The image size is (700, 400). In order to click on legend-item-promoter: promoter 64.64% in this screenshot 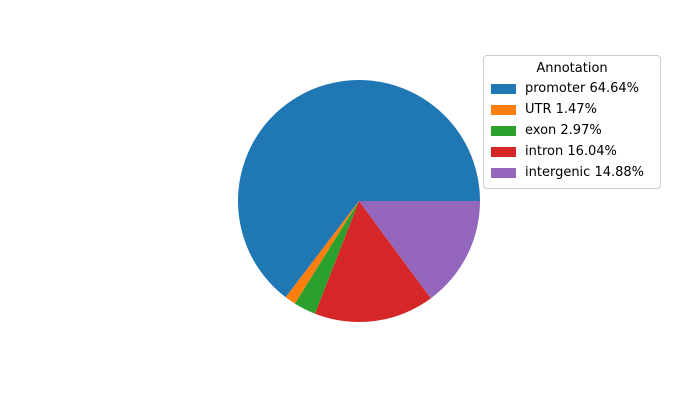, I will do `click(572, 88)`.